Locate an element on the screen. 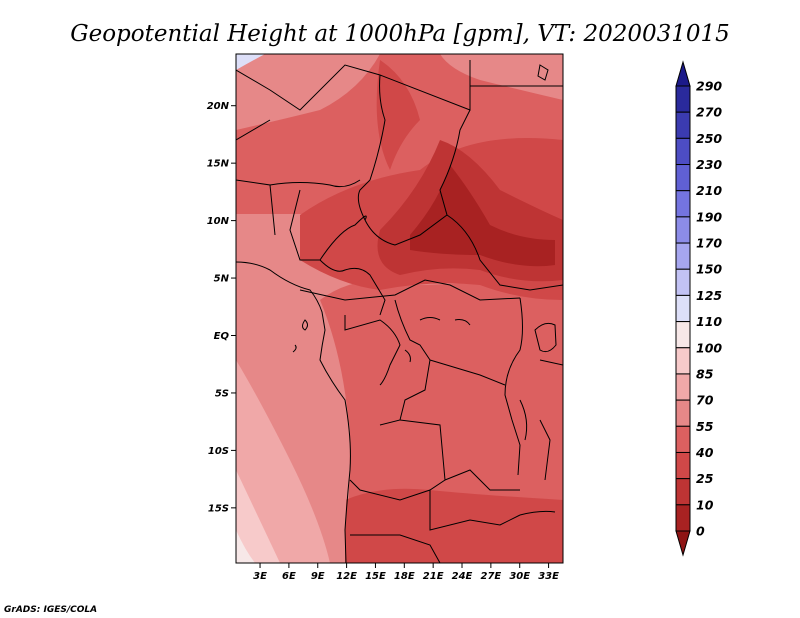 The height and width of the screenshot is (618, 800). latitude-axis: 20N 15N 10N 5N EQ 5S 10S 15S is located at coordinates (221, 307).